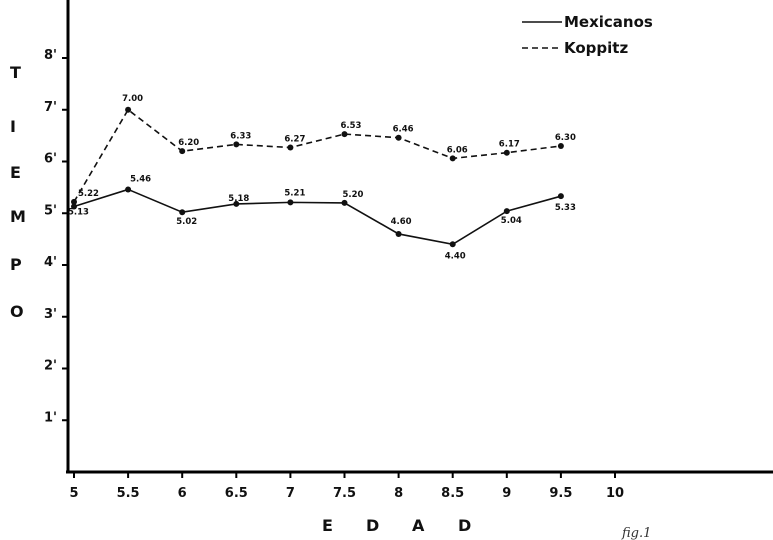 The width and height of the screenshot is (773, 540). What do you see at coordinates (50, 262) in the screenshot?
I see `y-tick-label: 4'` at bounding box center [50, 262].